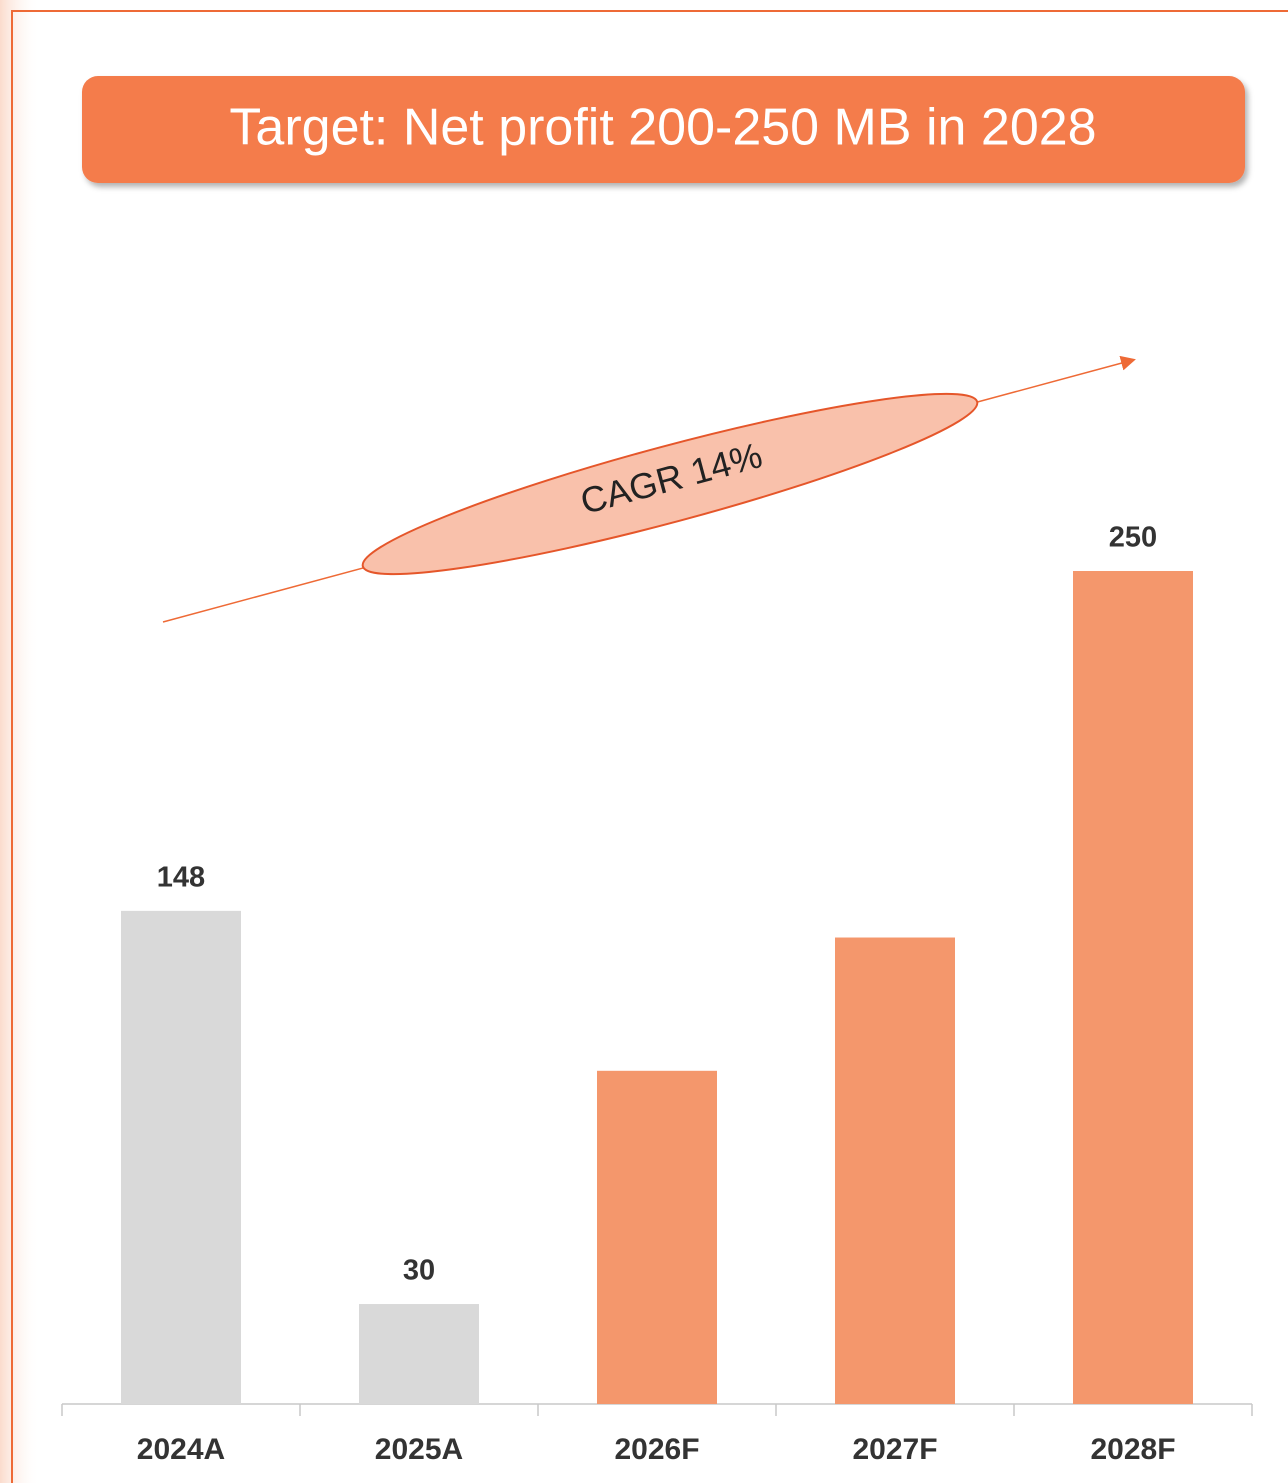 The width and height of the screenshot is (1288, 1483). I want to click on cagr-ellipse, so click(670, 484).